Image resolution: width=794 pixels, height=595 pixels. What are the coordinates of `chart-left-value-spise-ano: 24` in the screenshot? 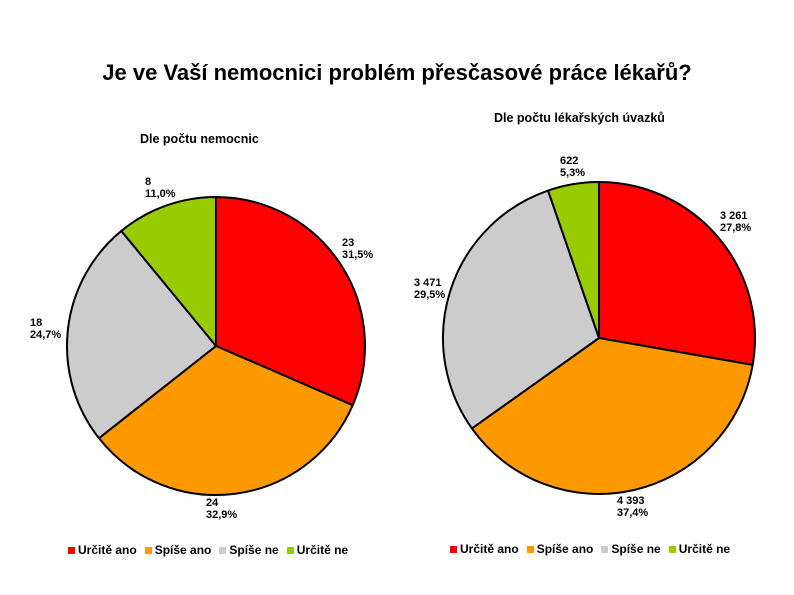 It's located at (212, 503).